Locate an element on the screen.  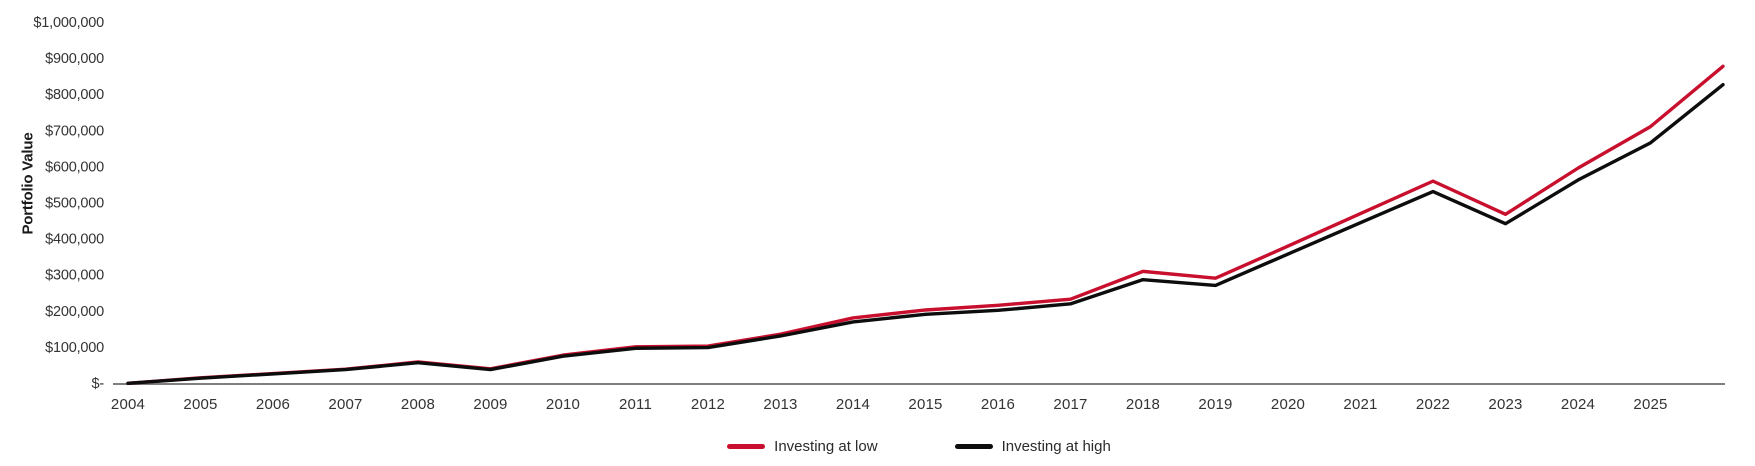
x-tick-label: 2007 is located at coordinates (345, 404).